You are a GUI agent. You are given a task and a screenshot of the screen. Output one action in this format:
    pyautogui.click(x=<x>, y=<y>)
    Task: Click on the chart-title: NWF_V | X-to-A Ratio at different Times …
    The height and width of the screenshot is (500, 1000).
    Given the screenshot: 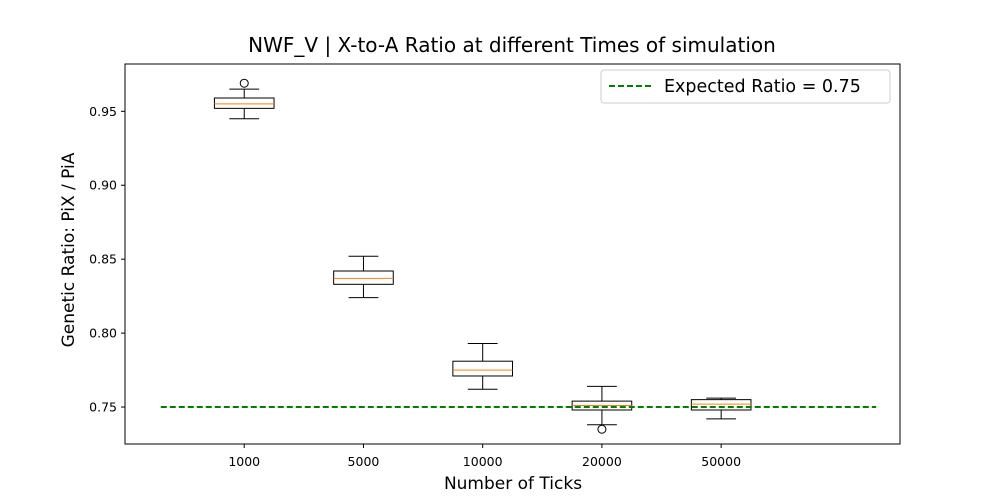 What is the action you would take?
    pyautogui.click(x=512, y=45)
    